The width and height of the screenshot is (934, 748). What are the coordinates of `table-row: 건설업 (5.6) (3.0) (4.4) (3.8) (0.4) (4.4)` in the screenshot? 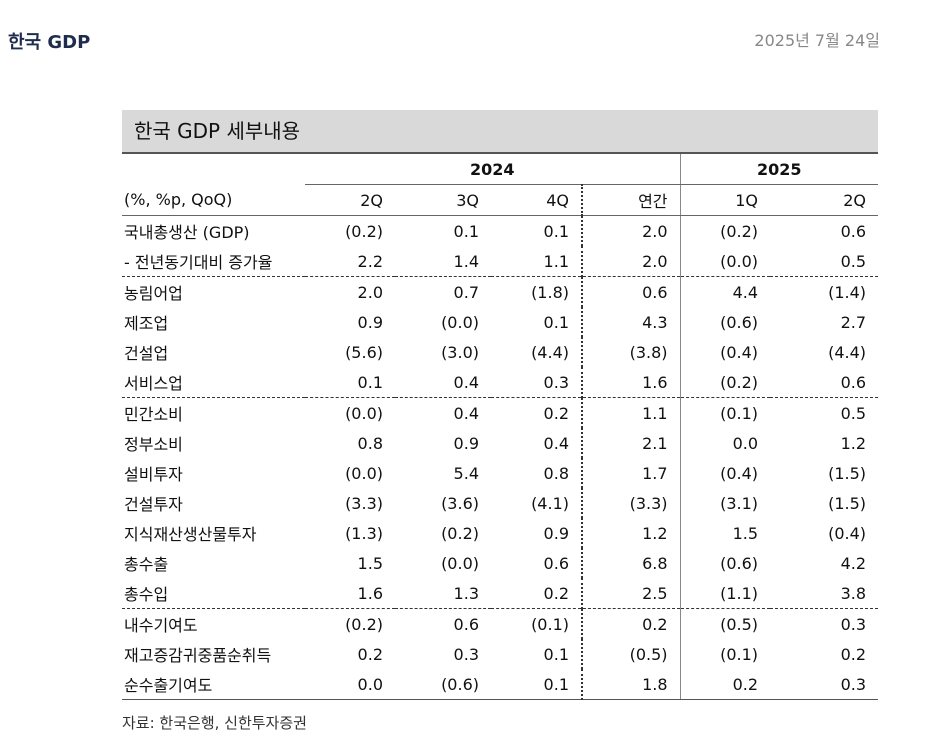 It's located at (500, 352).